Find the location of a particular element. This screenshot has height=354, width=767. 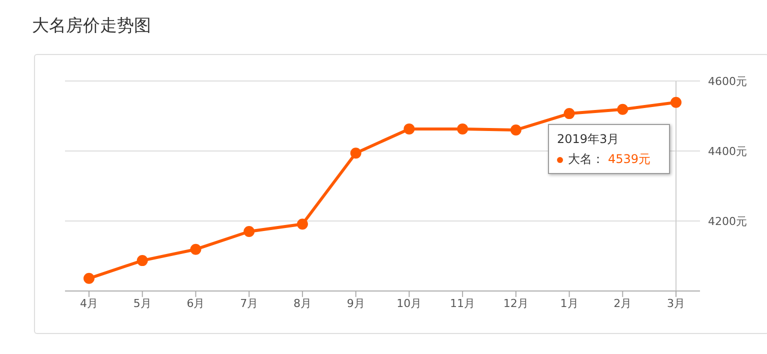

legend-label: 大名： is located at coordinates (586, 159).